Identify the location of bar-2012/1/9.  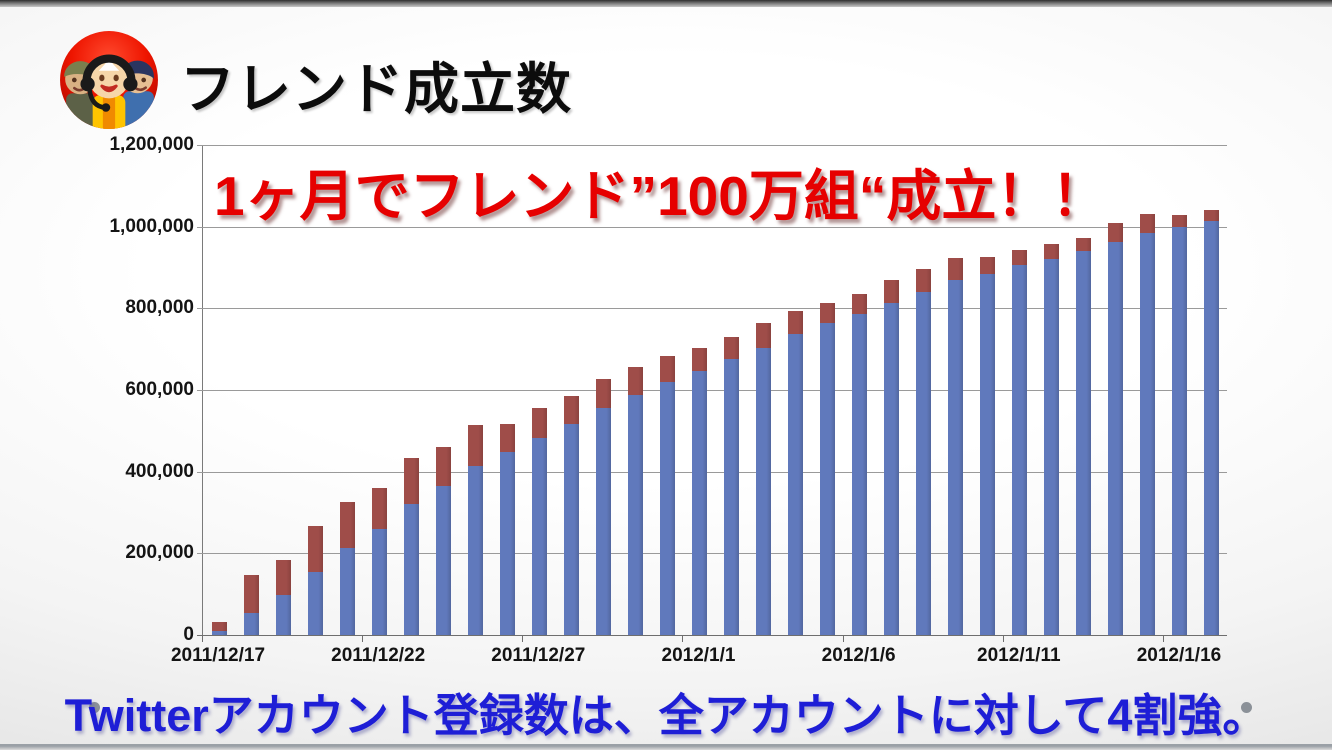
(956, 446).